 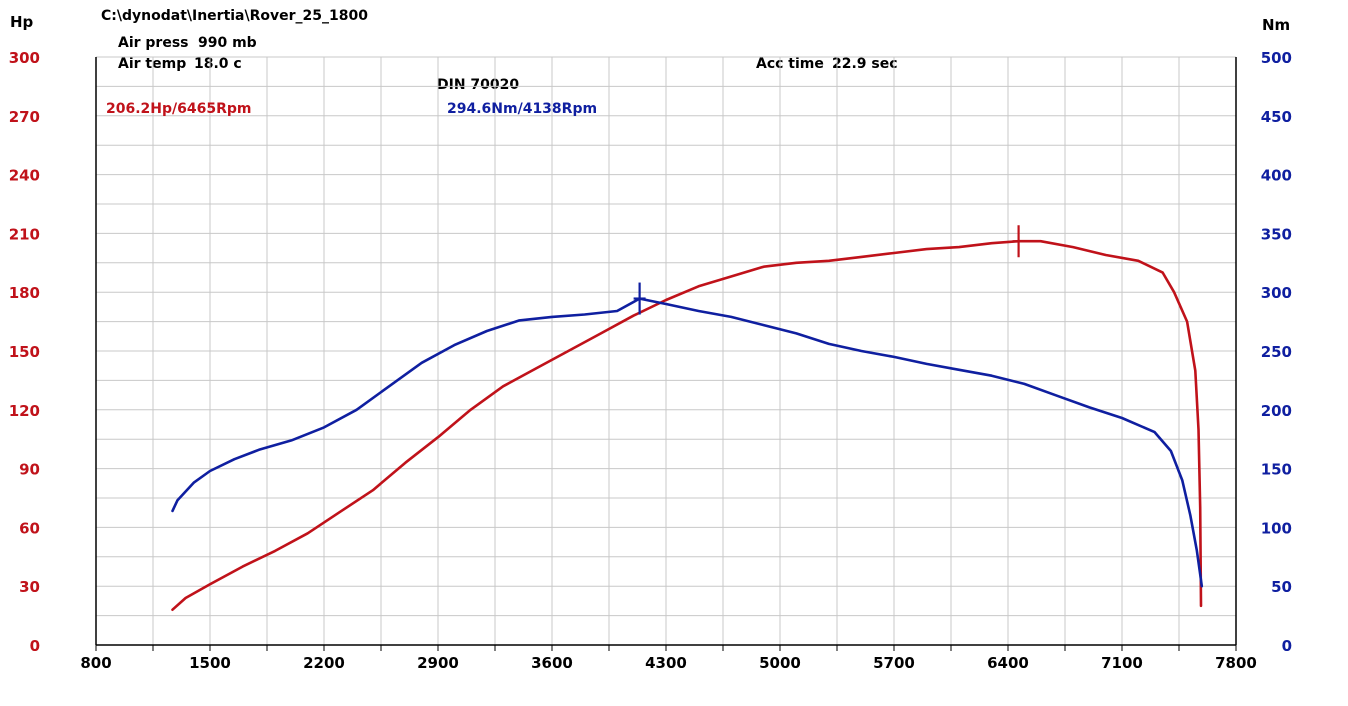 What do you see at coordinates (1276, 352) in the screenshot?
I see `y-right-tick-label: 250` at bounding box center [1276, 352].